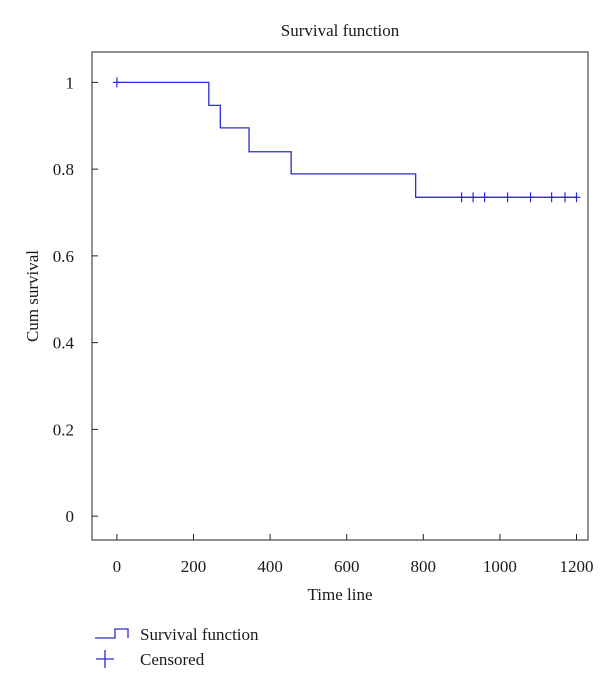 The height and width of the screenshot is (691, 600). I want to click on x-axis: 0 200 400 600 800 1000 1200, so click(353, 555).